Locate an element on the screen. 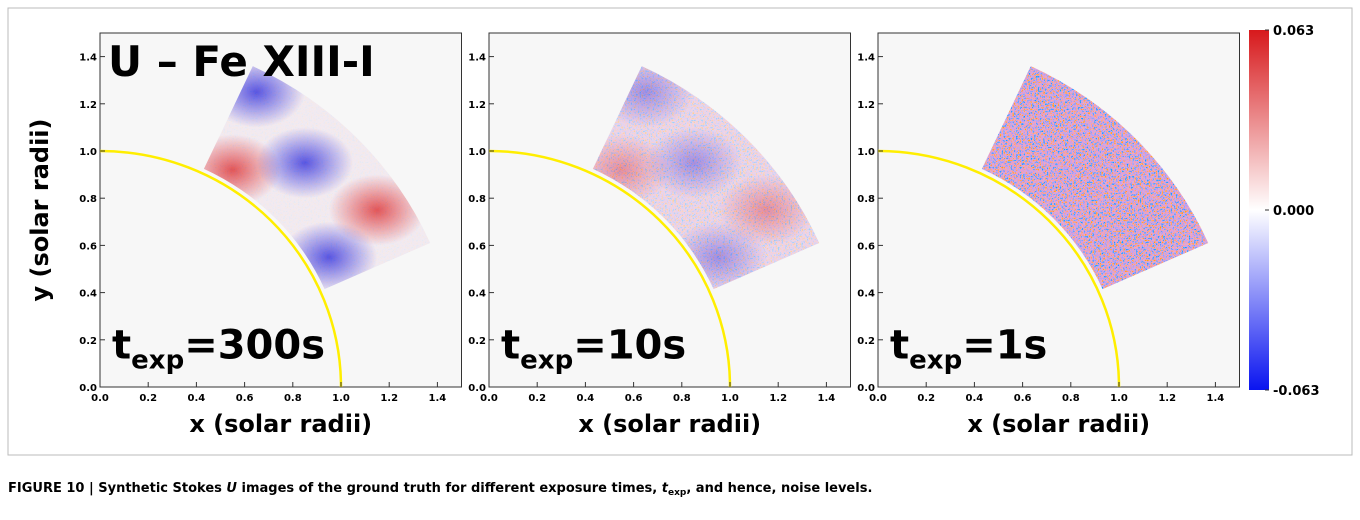 Image resolution: width=1360 pixels, height=520 pixels. exposure-value: =1s is located at coordinates (1004, 346).